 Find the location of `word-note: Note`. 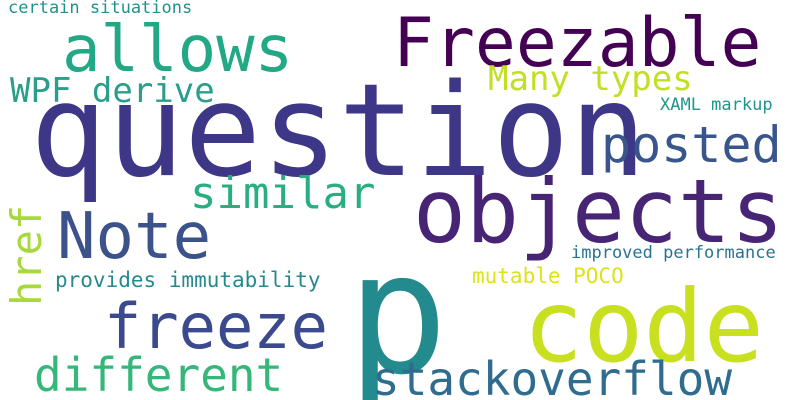

word-note: Note is located at coordinates (134, 237).